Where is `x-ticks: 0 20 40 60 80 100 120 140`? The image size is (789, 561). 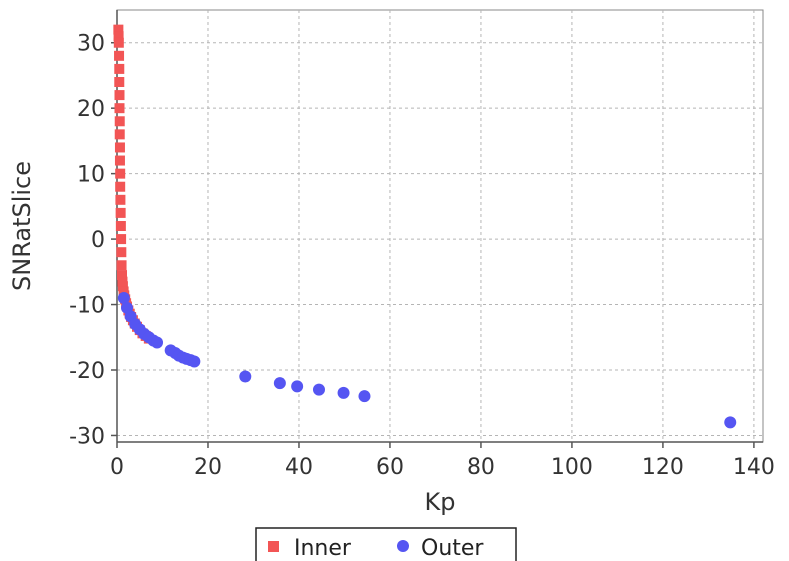
x-ticks: 0 20 40 60 80 100 120 140 is located at coordinates (442, 461).